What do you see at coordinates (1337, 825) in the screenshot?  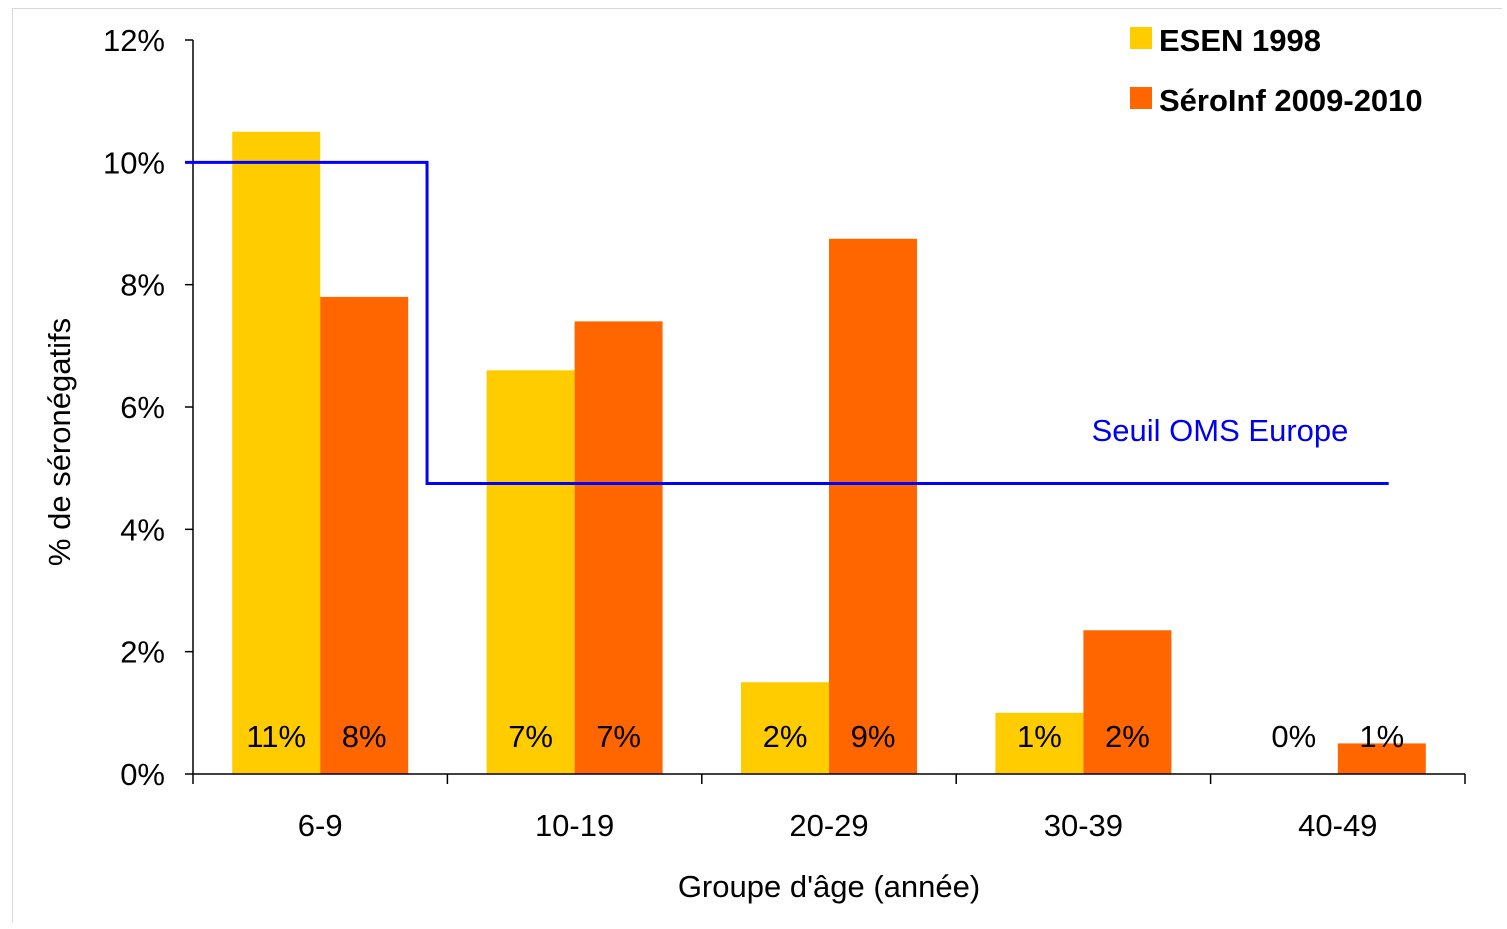 I see `x-tick-label: 40-49` at bounding box center [1337, 825].